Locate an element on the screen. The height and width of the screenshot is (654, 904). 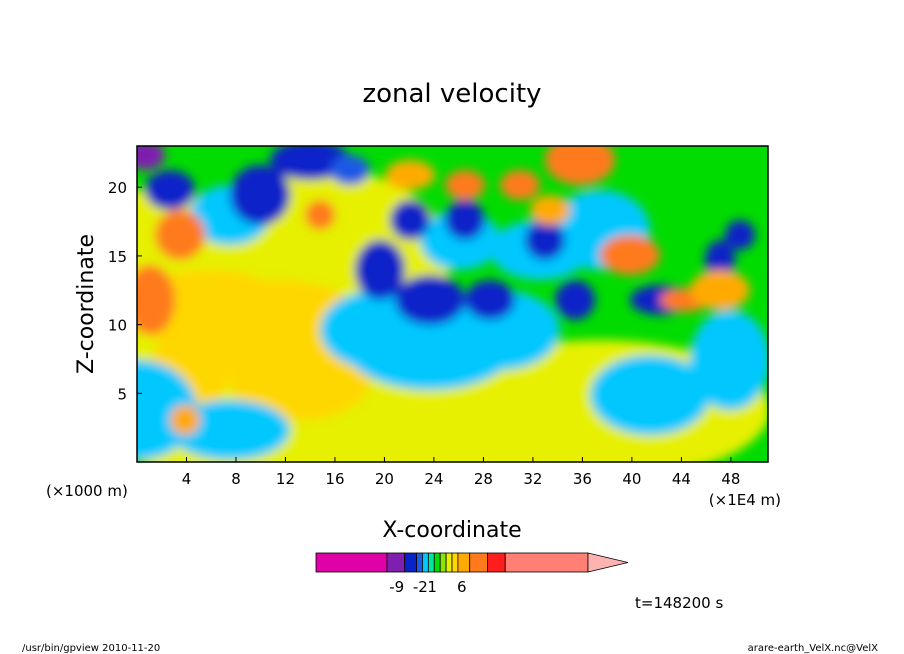
x-tick-label: 40 is located at coordinates (631, 479).